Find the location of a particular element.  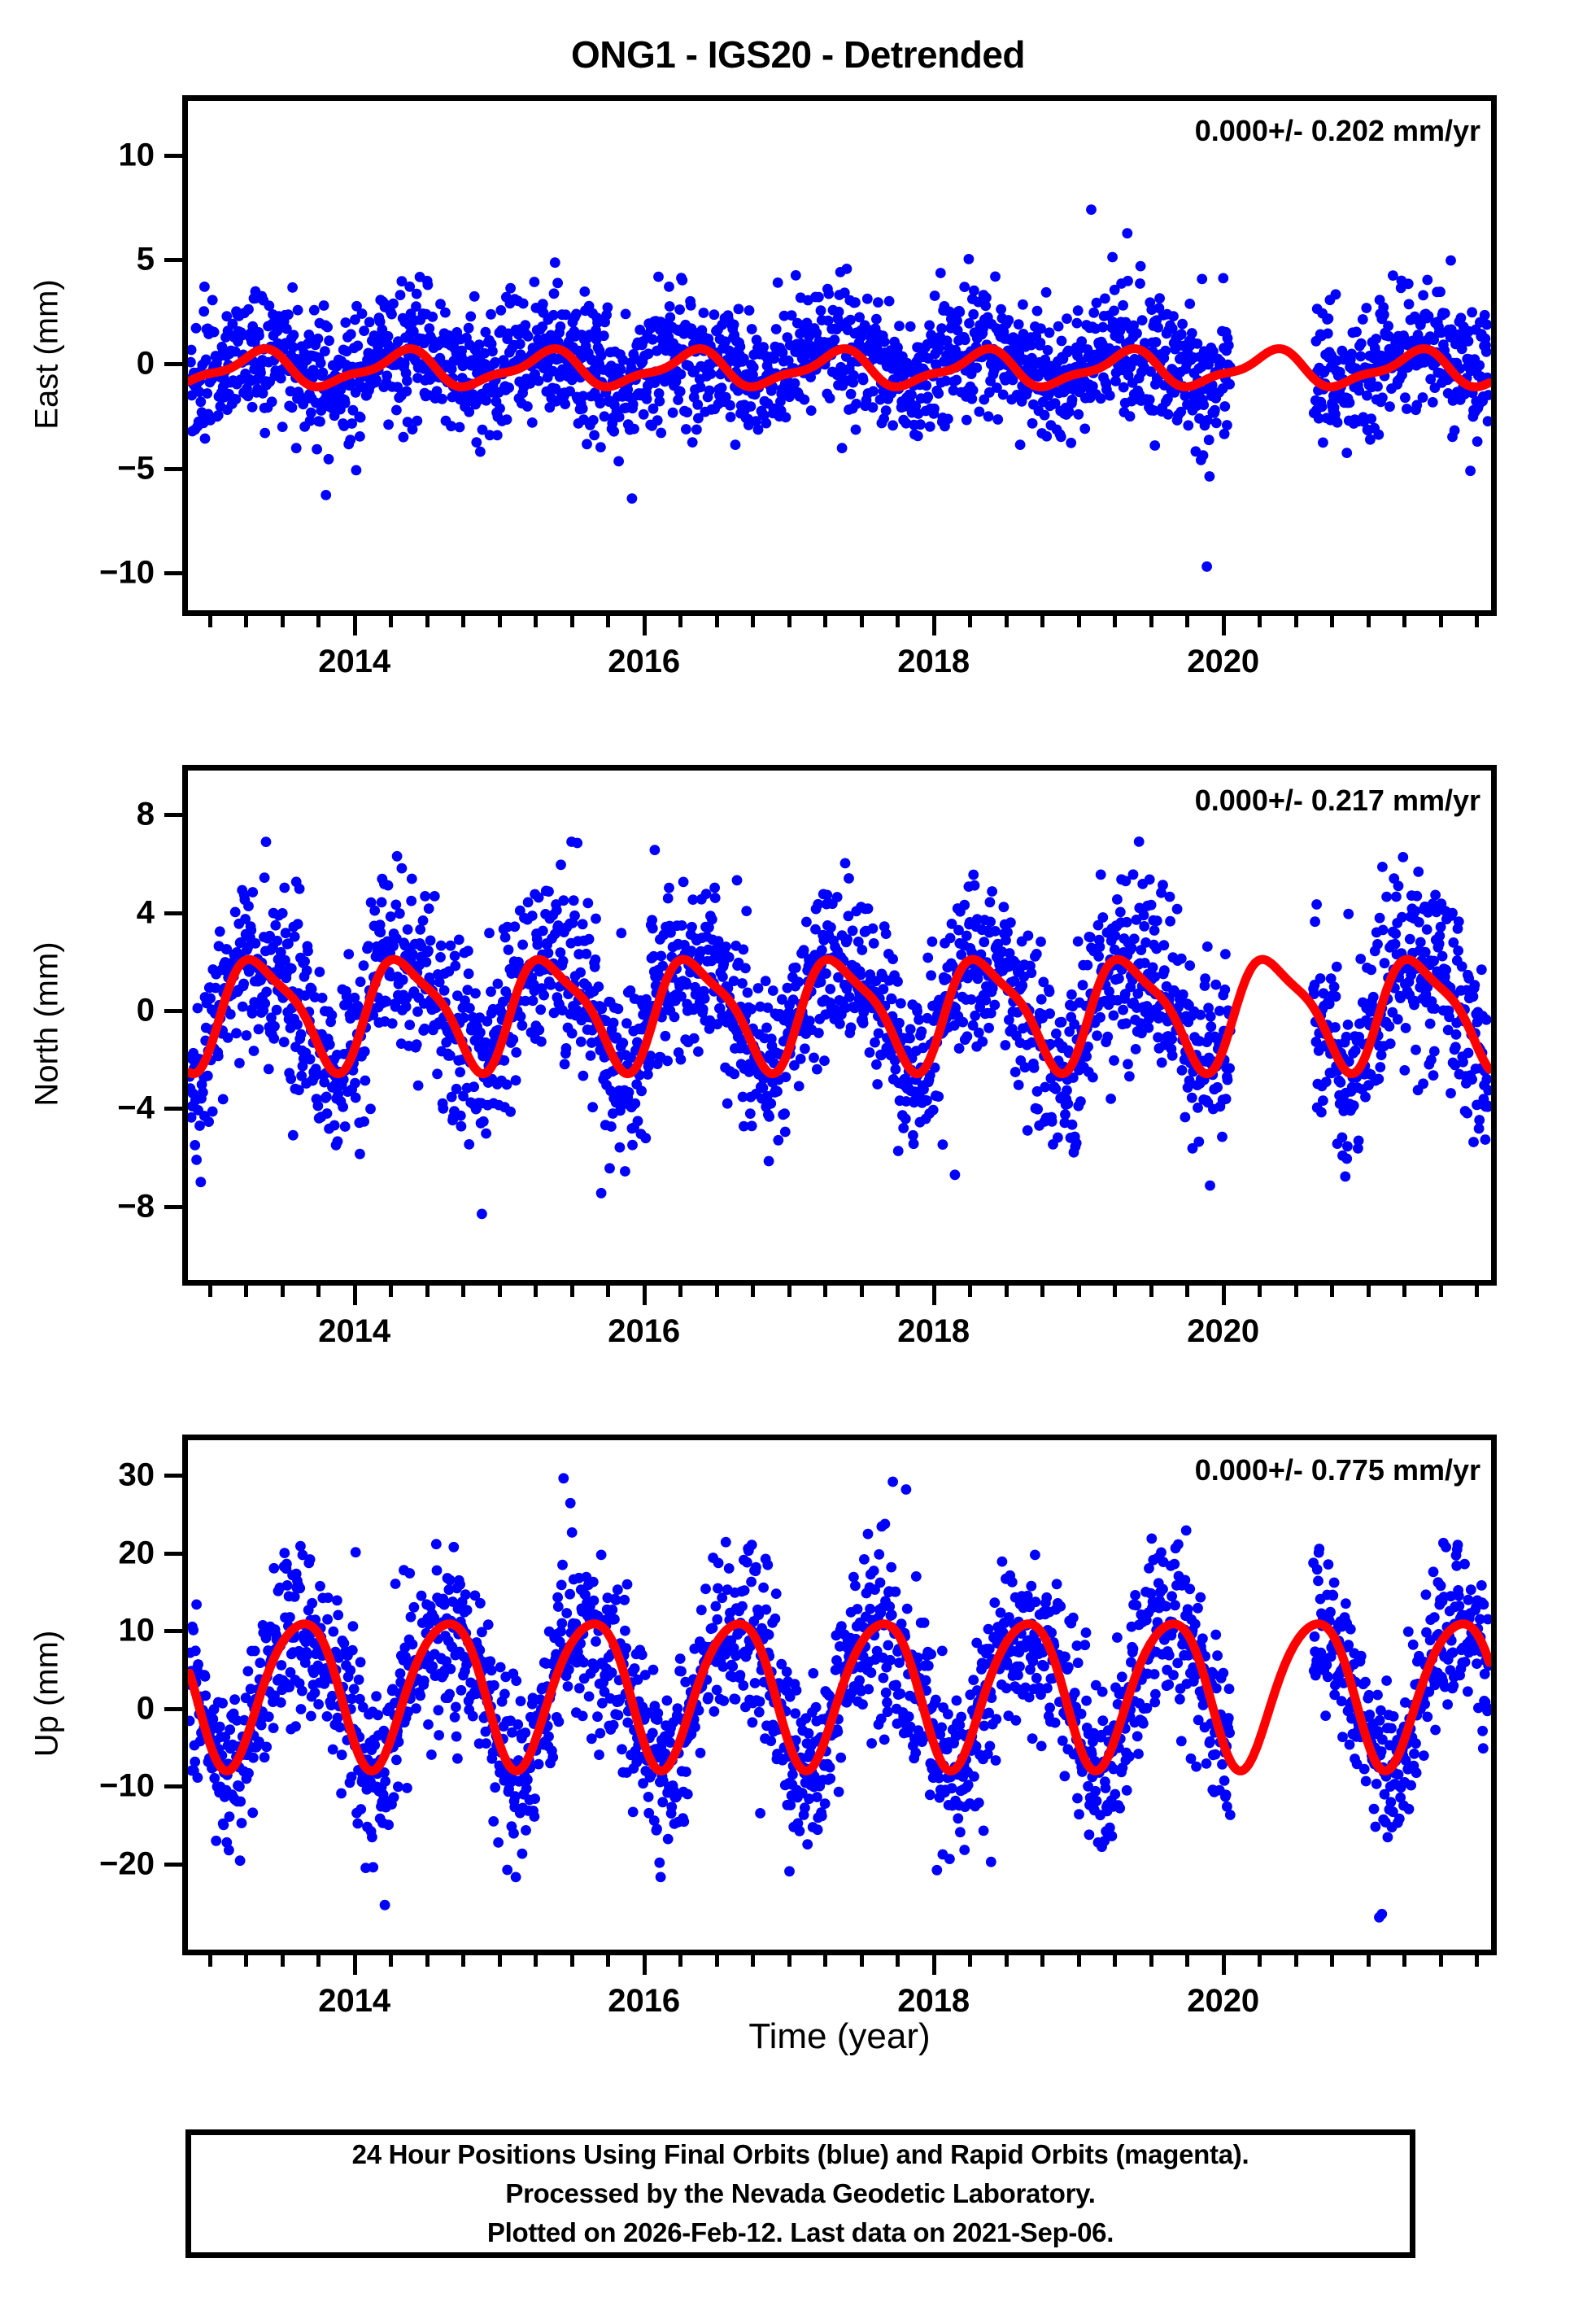

xtick-label: 2020 is located at coordinates (1223, 661).